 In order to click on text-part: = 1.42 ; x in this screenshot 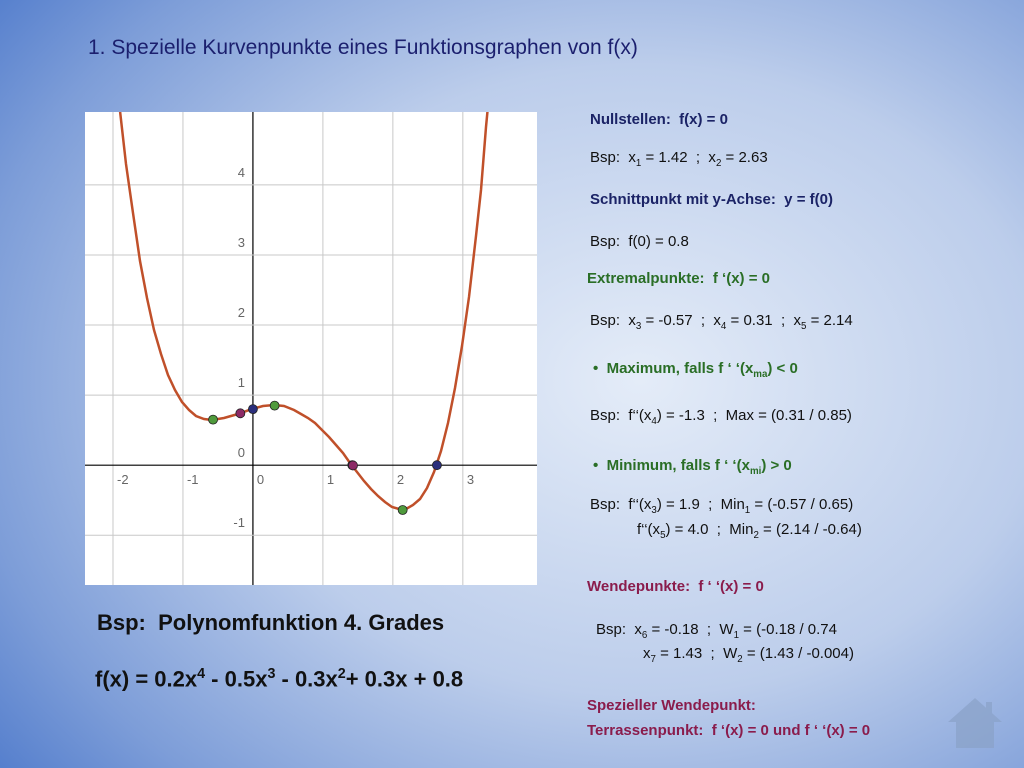, I will do `click(678, 157)`.